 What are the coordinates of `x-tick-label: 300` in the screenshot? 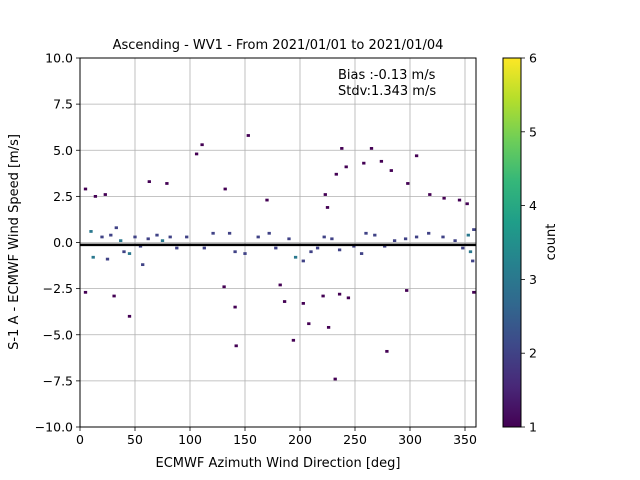 It's located at (410, 439).